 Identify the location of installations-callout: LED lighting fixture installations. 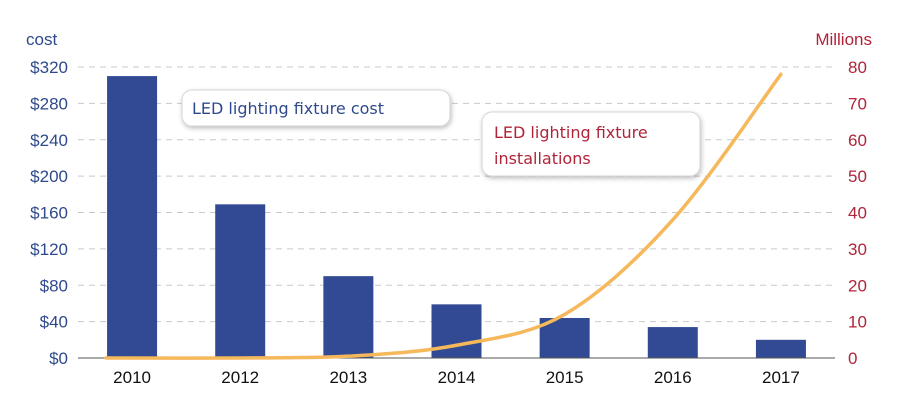
(591, 144).